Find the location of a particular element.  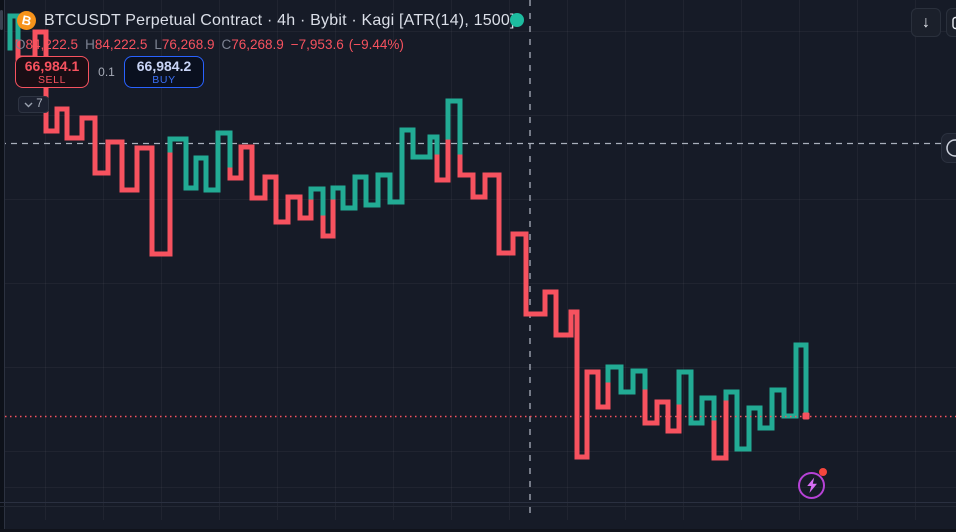

tracker-count: 7 is located at coordinates (39, 103).